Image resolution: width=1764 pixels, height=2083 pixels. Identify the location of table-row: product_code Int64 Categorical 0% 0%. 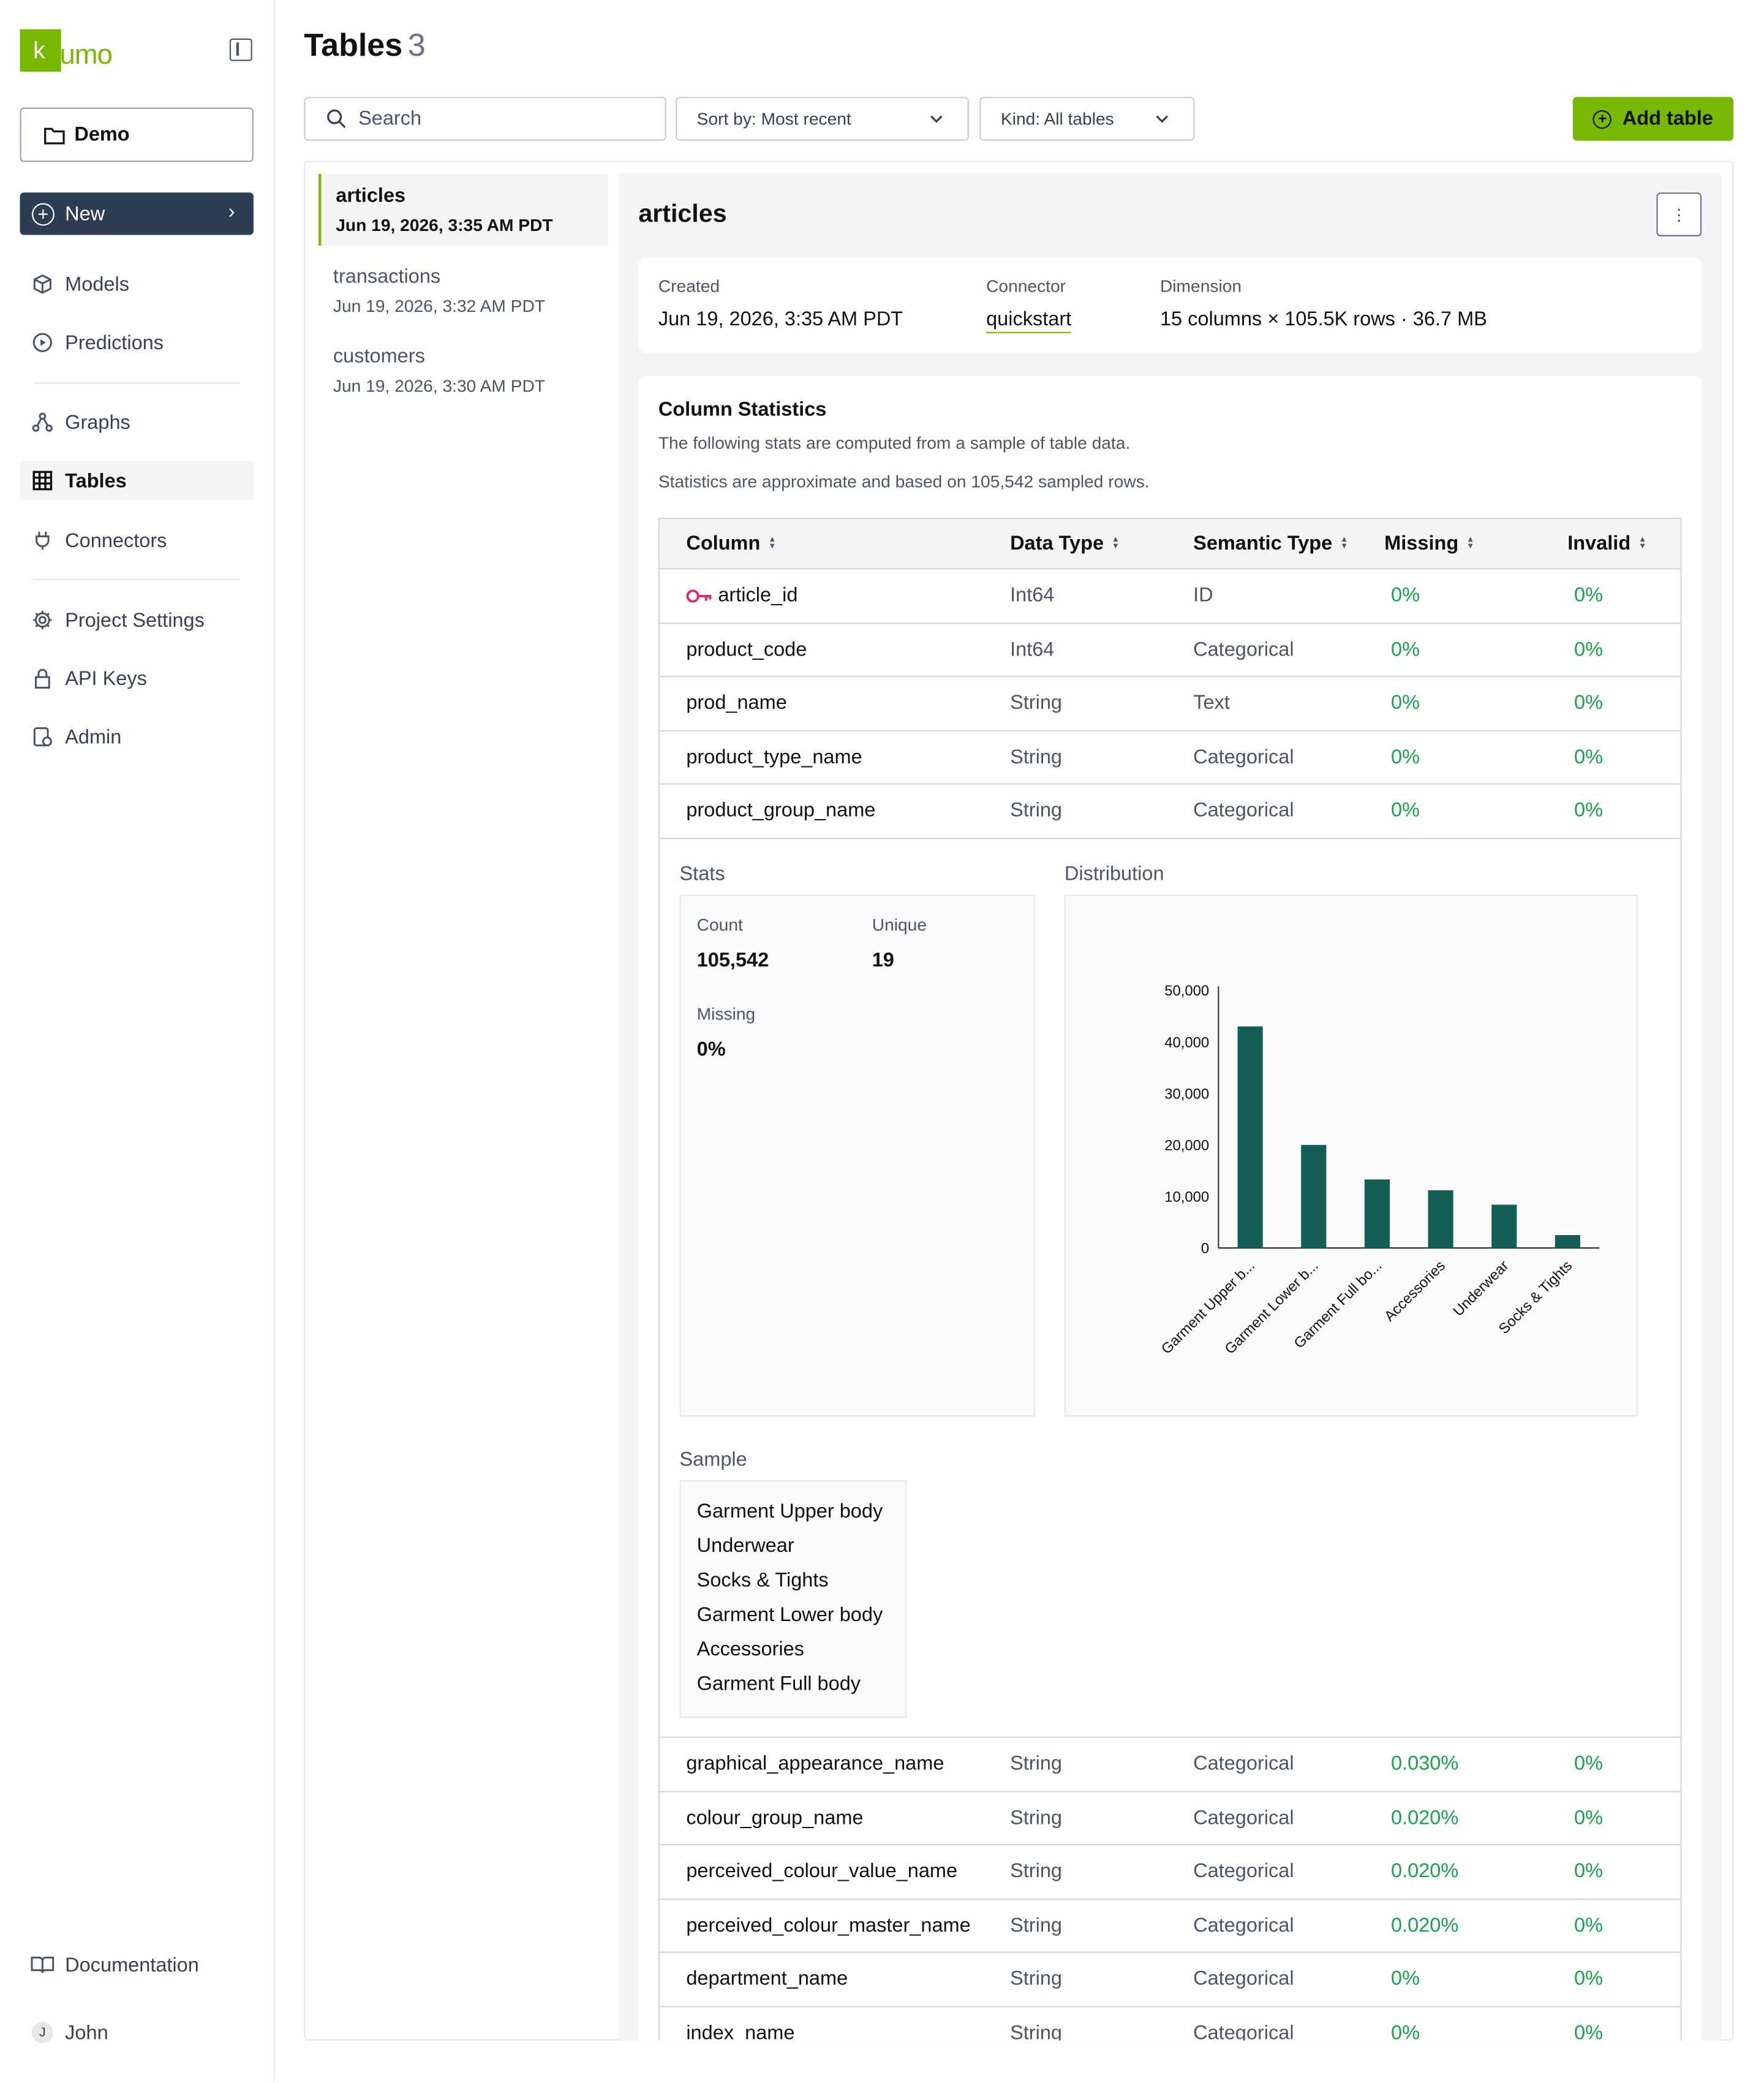
(1170, 651).